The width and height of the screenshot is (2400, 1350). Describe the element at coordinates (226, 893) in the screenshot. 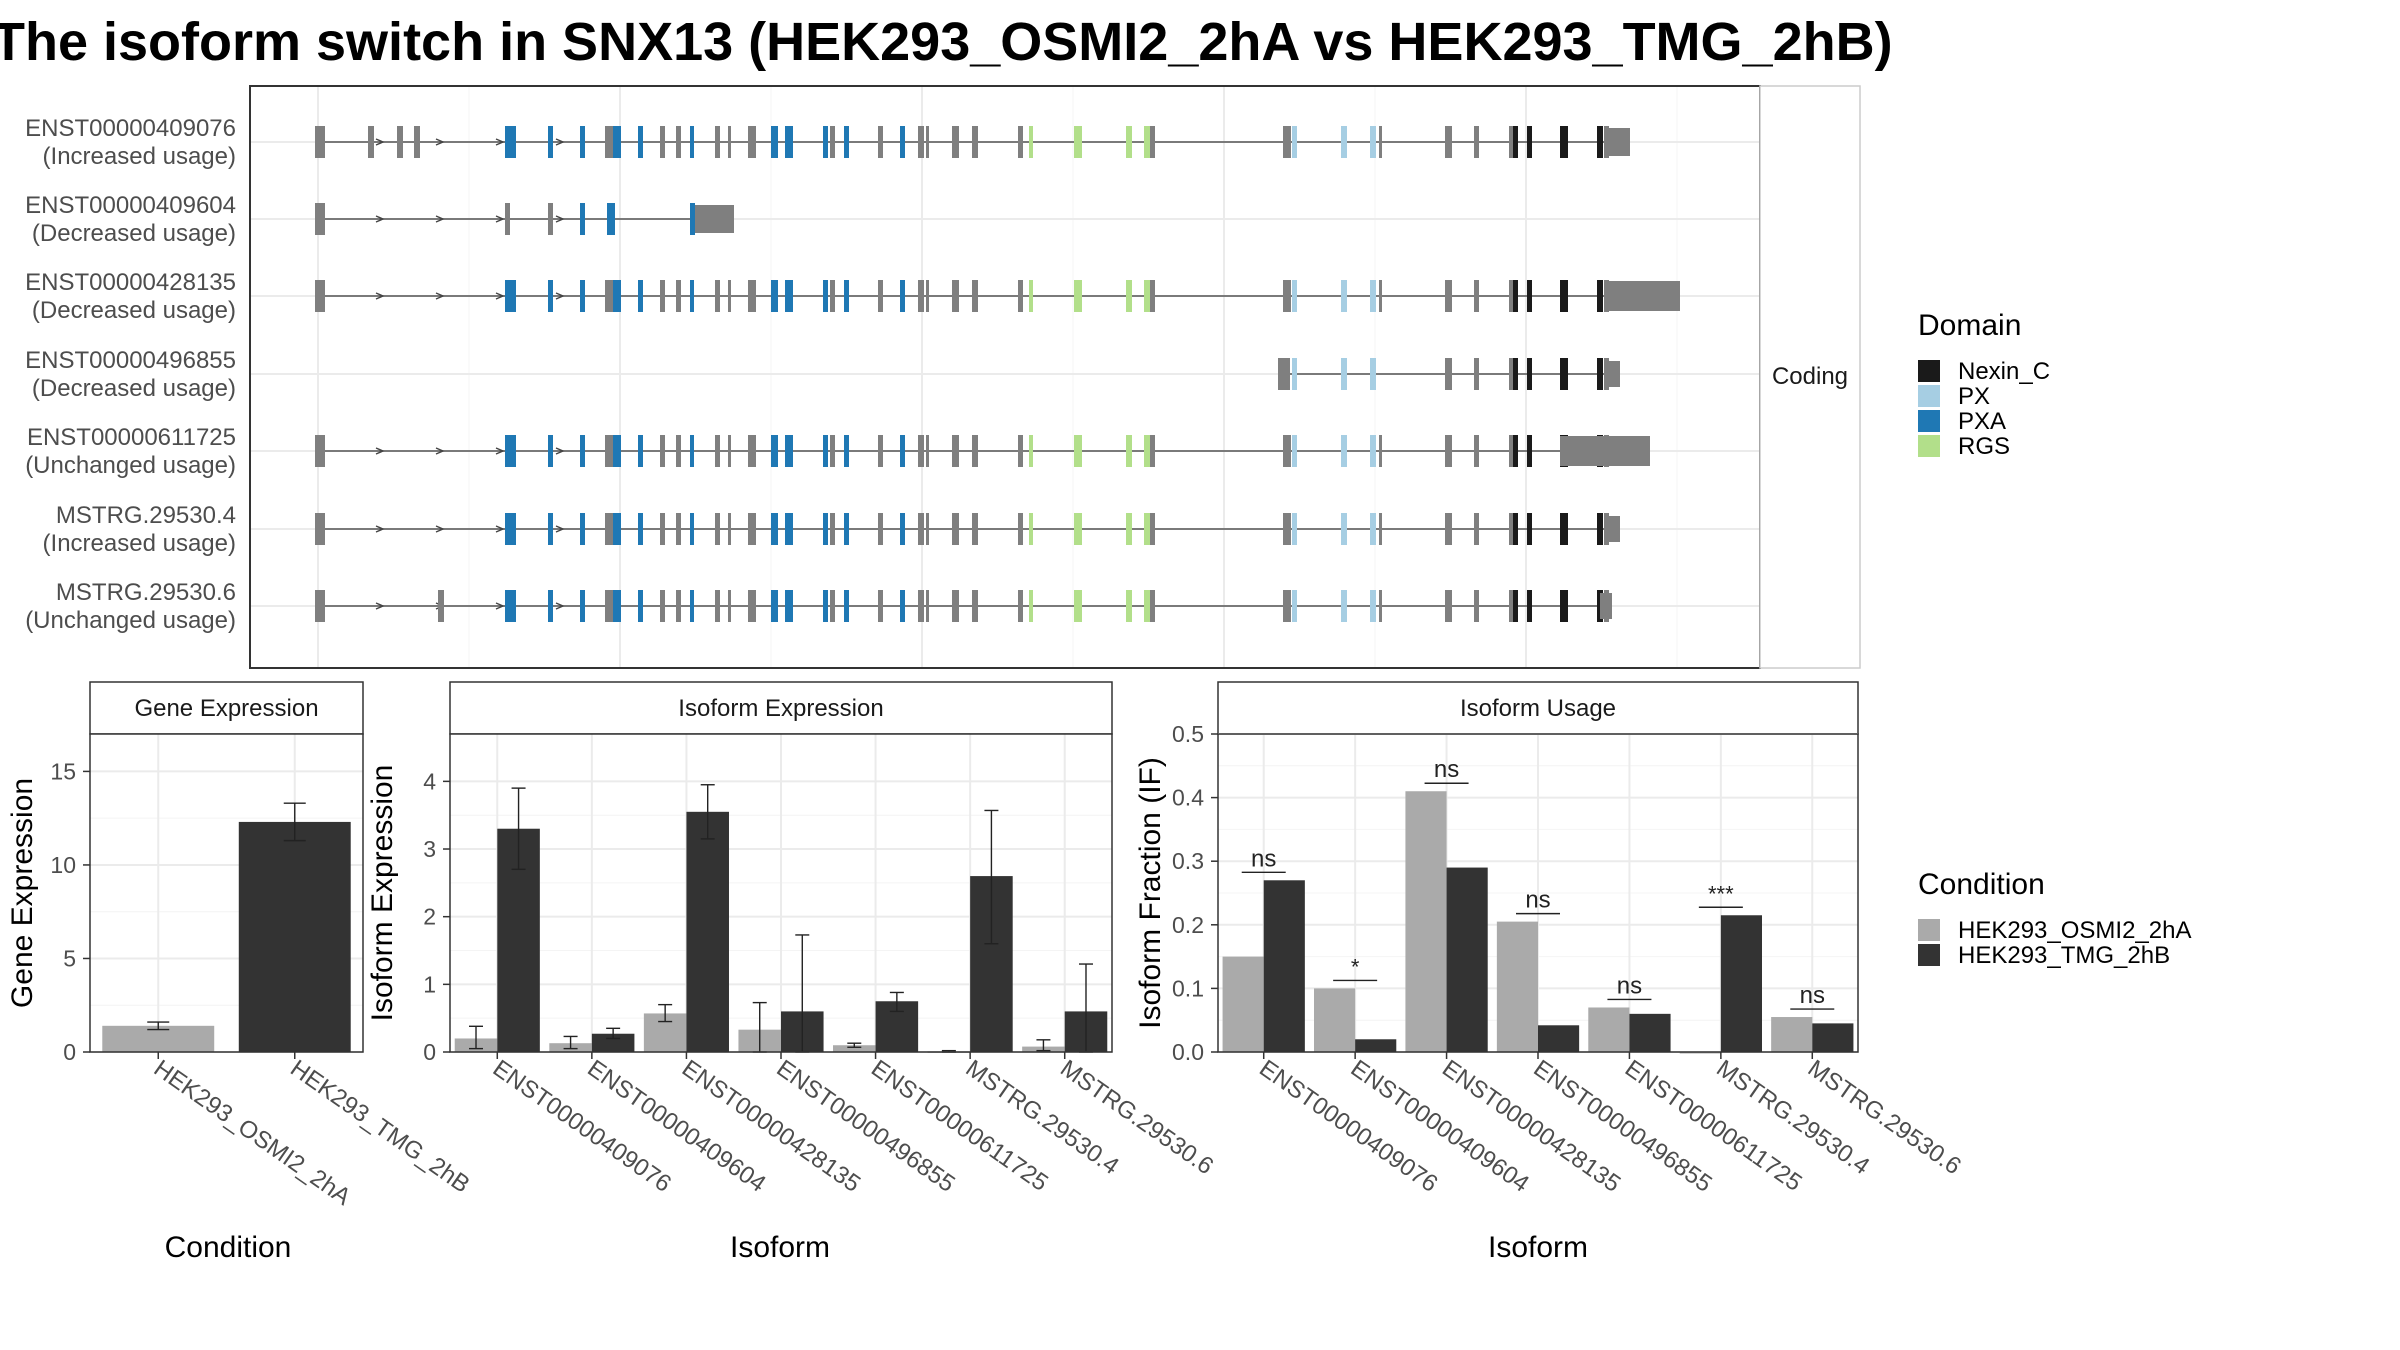

I see `panel-border` at that location.